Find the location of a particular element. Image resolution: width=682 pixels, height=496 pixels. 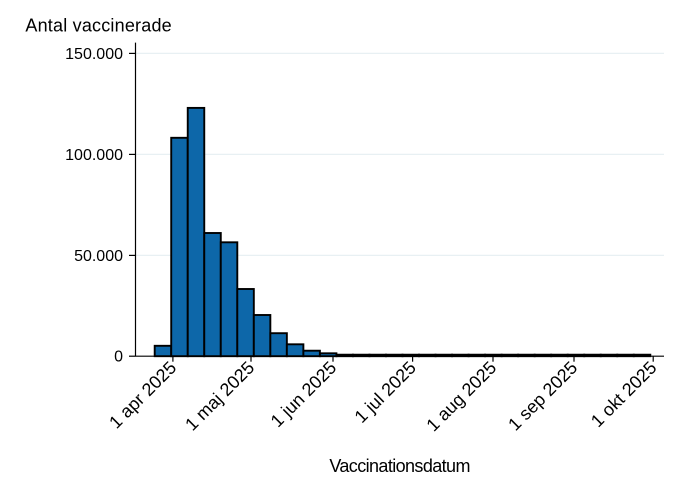

svg-text: 0 is located at coordinates (118, 357).